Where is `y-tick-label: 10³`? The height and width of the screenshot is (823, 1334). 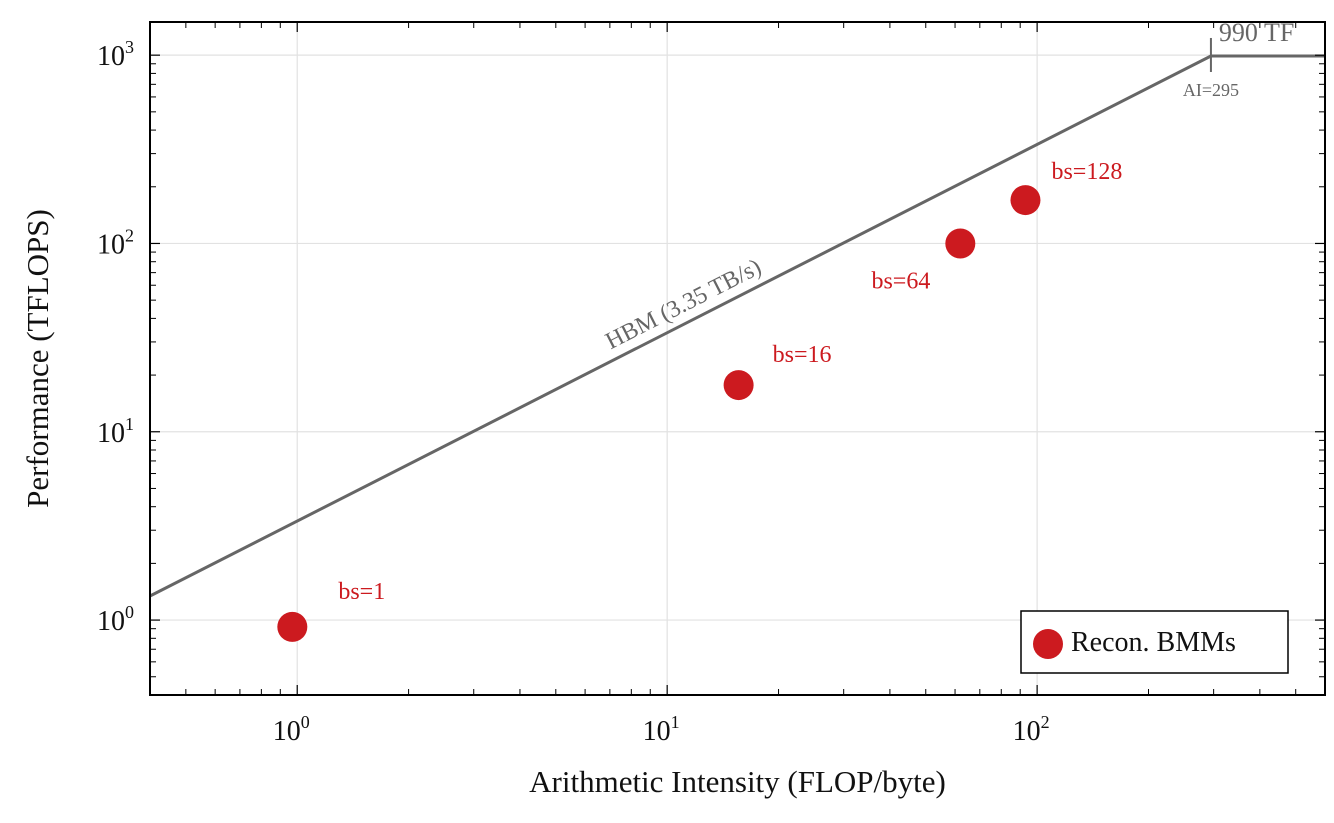
y-tick-label: 10³ is located at coordinates (115, 54).